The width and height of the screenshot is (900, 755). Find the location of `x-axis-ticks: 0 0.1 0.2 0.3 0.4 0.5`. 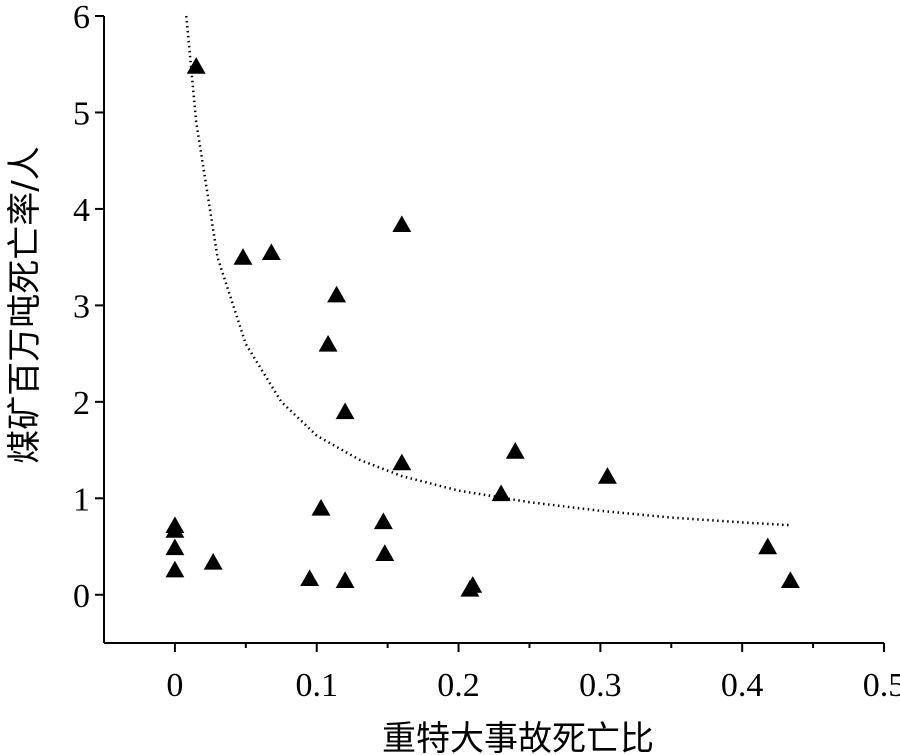

x-axis-ticks: 0 0.1 0.2 0.3 0.4 0.5 is located at coordinates (533, 673).